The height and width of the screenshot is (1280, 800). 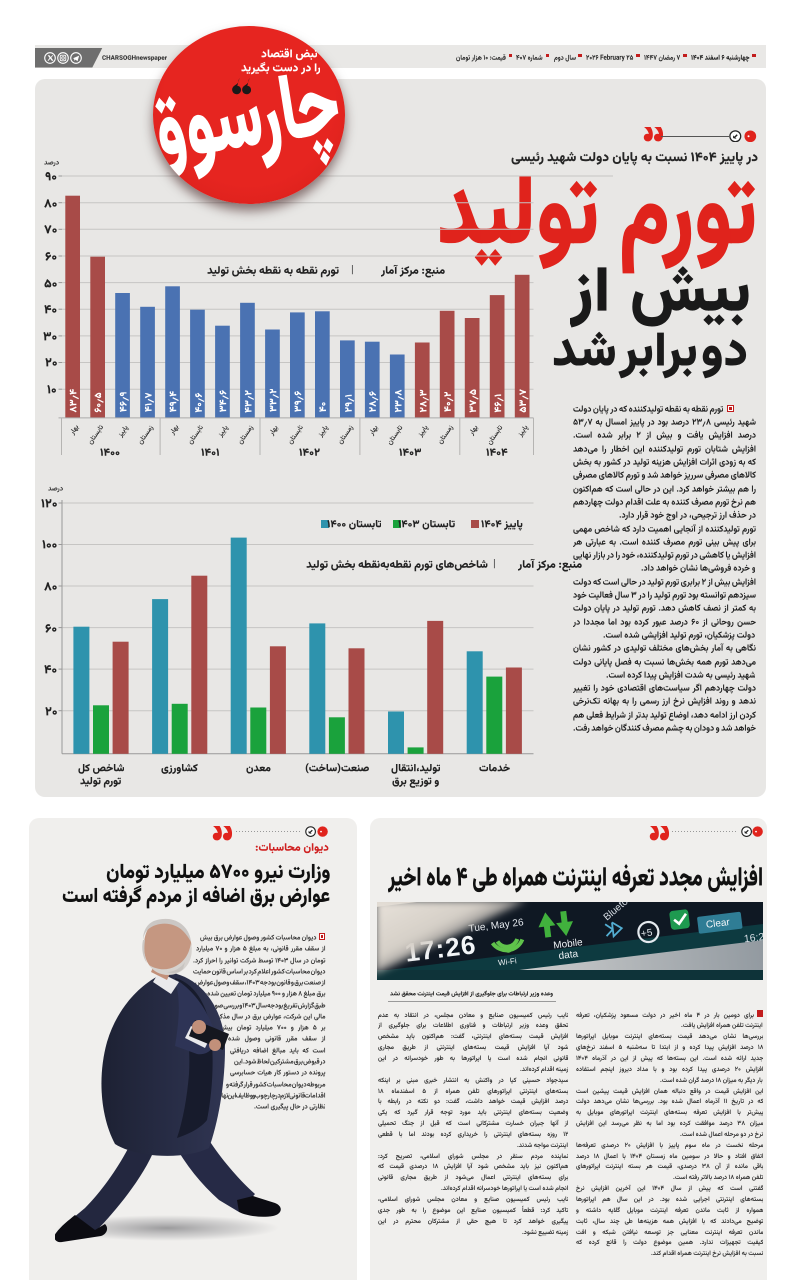 What do you see at coordinates (508, 961) in the screenshot?
I see `svg-text: Wi-Fi` at bounding box center [508, 961].